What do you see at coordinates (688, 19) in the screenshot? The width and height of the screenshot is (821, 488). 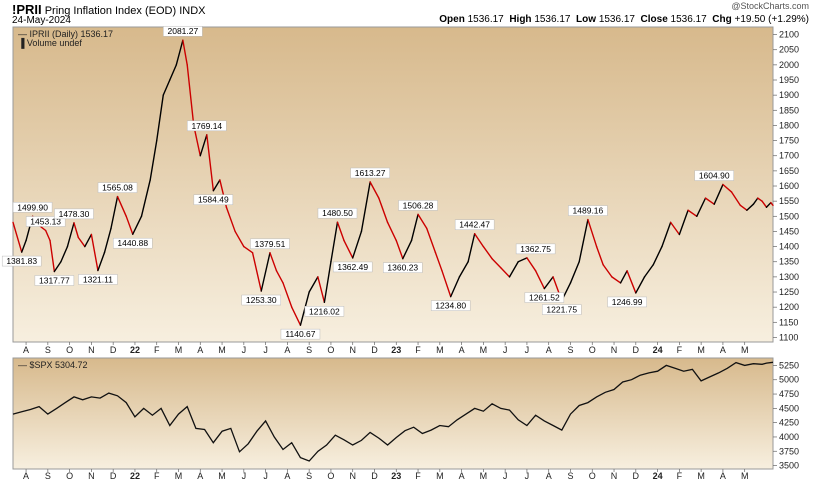 I see `close-value: 1536.17` at bounding box center [688, 19].